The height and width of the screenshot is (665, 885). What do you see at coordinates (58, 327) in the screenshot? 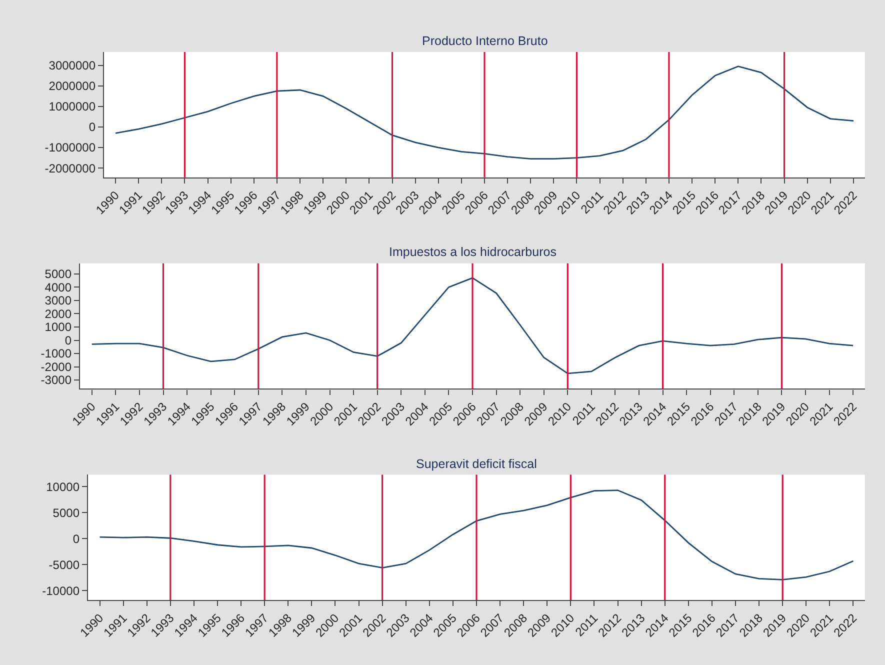
I see `y-tick-label: 1000` at bounding box center [58, 327].